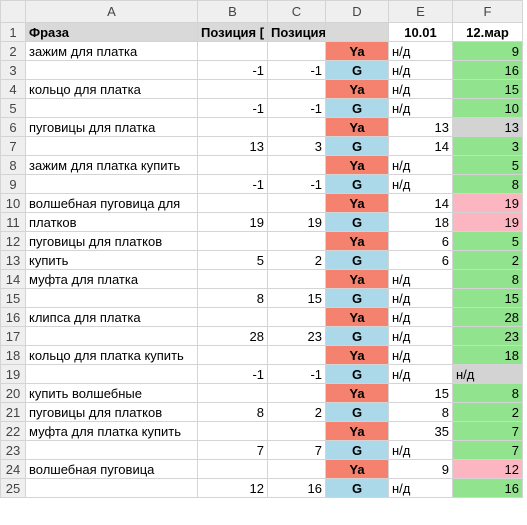 The height and width of the screenshot is (525, 527). I want to click on sheet-row: 22 муфта для платка купить Ya 35 7, so click(261, 431).